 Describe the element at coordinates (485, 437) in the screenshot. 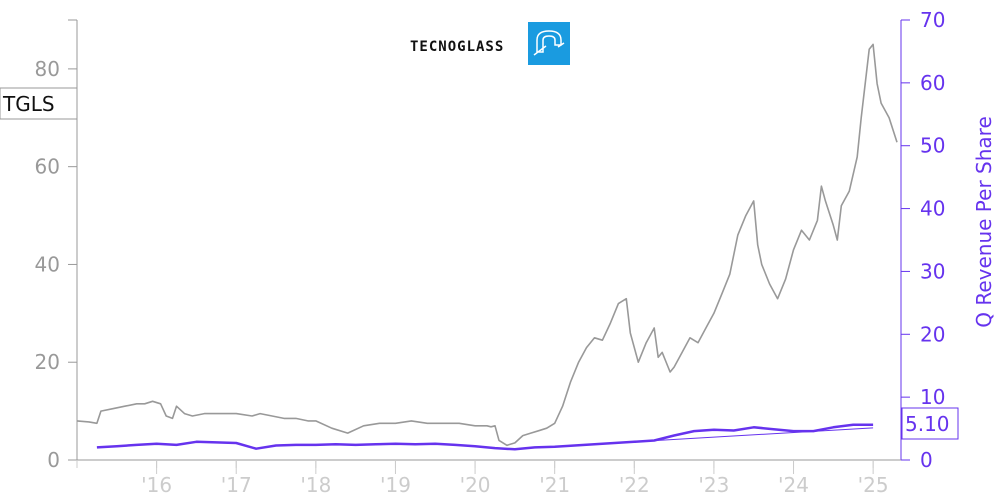

I see `revenue-per-share-line` at that location.